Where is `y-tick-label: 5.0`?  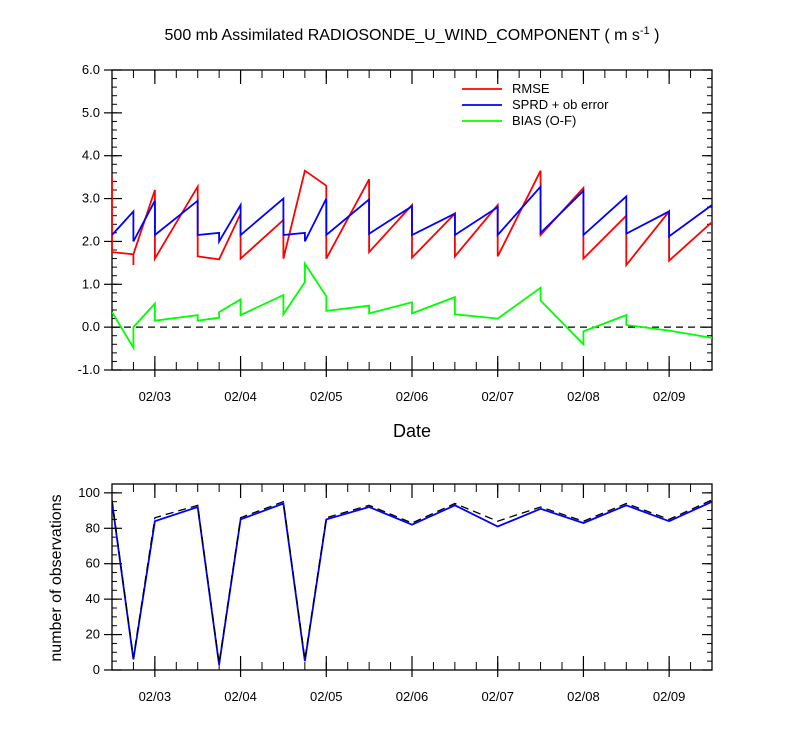
y-tick-label: 5.0 is located at coordinates (91, 112).